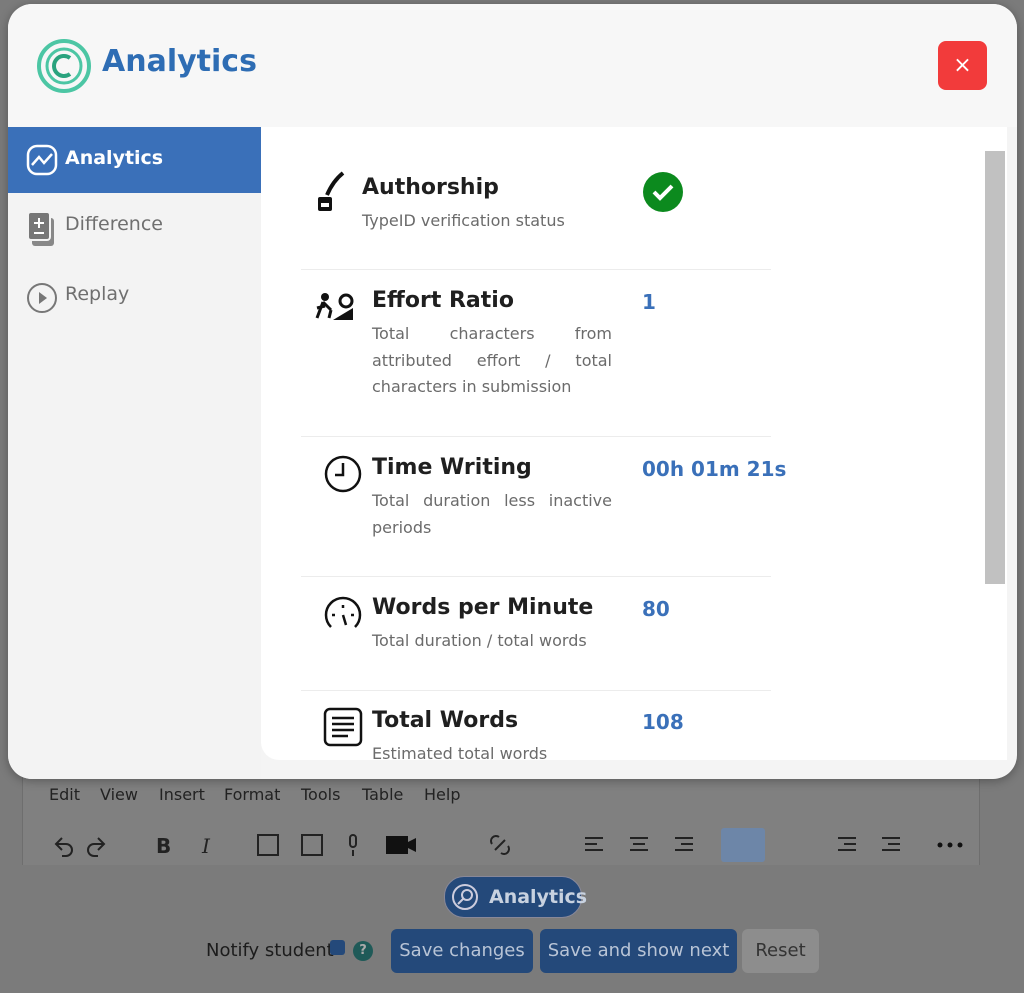  What do you see at coordinates (64, 794) in the screenshot?
I see `menu-item: Edit` at bounding box center [64, 794].